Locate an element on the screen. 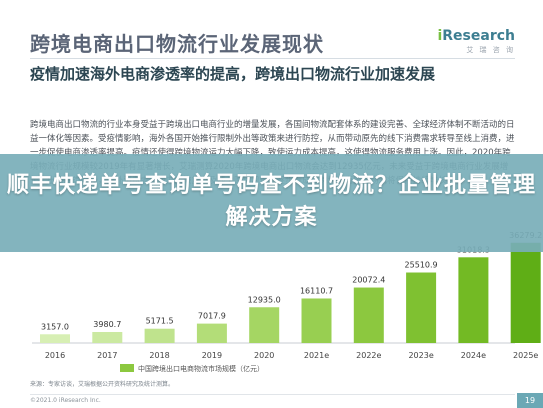 The image size is (543, 408). data-label-2017: 3980.7 is located at coordinates (107, 324).